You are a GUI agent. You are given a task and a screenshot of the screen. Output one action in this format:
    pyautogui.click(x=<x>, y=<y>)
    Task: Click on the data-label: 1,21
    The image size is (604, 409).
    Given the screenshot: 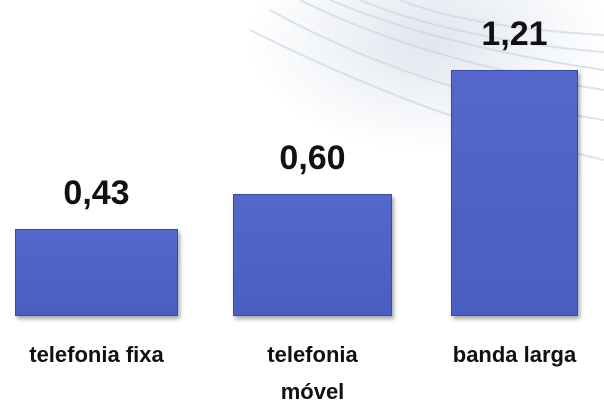 What is the action you would take?
    pyautogui.click(x=514, y=34)
    